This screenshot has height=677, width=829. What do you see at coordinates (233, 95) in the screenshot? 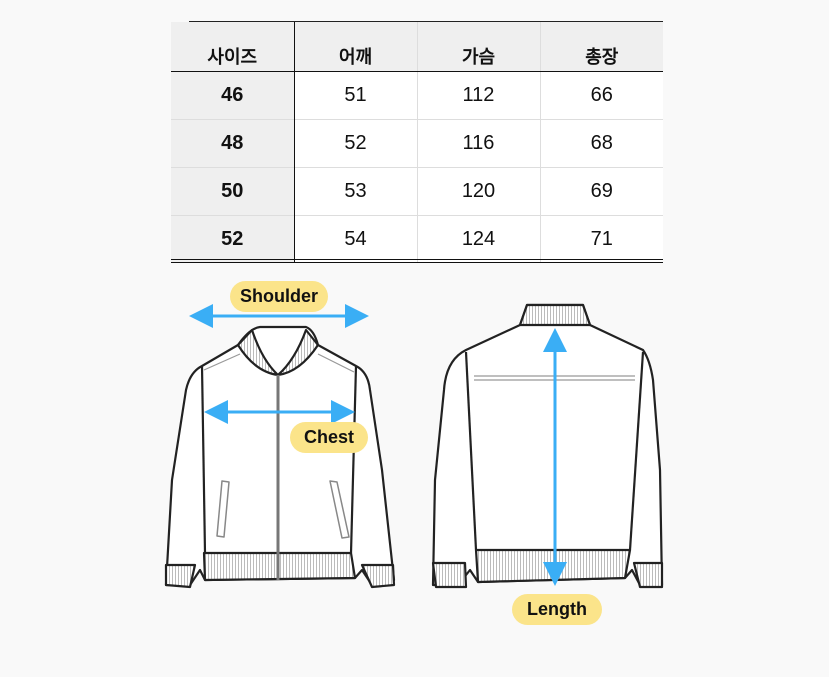
I see `cell-size: 46` at bounding box center [233, 95].